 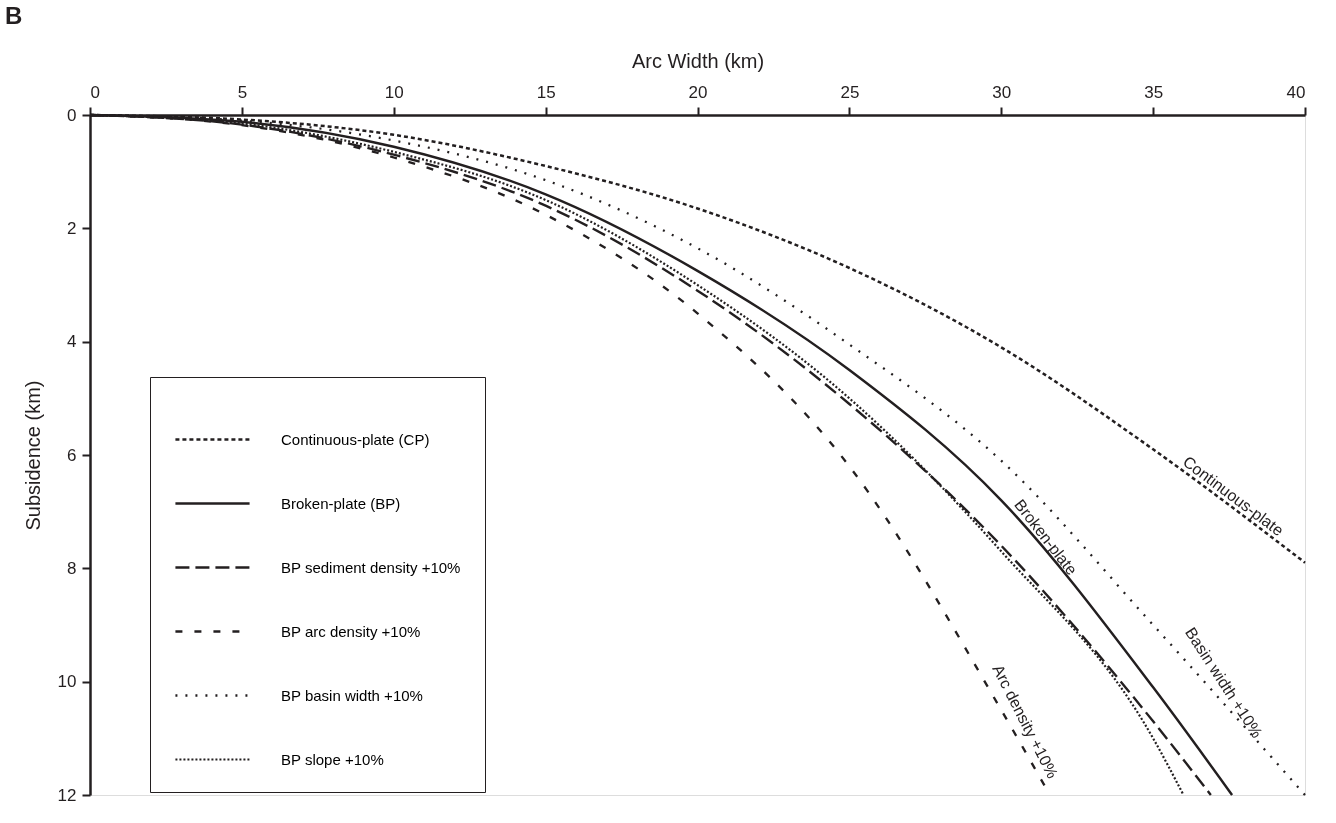 What do you see at coordinates (14, 15) in the screenshot?
I see `text: B` at bounding box center [14, 15].